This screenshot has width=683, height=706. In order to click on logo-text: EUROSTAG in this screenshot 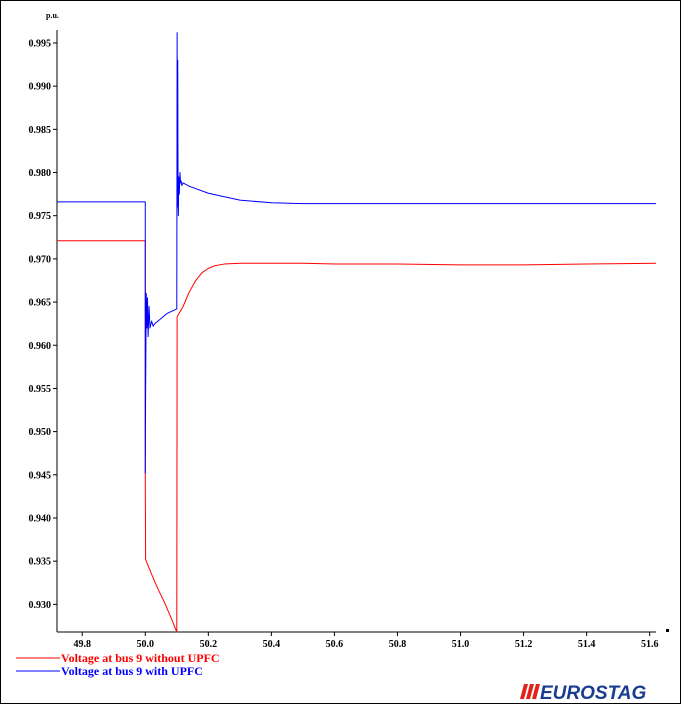, I will do `click(593, 693)`.